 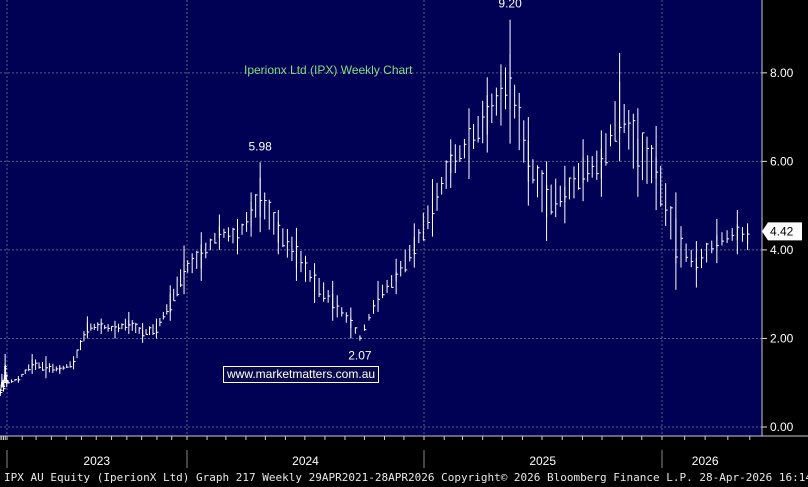 I want to click on chart-title: Iperionx Ltd (IPX) Weekly Chart, so click(x=328, y=70).